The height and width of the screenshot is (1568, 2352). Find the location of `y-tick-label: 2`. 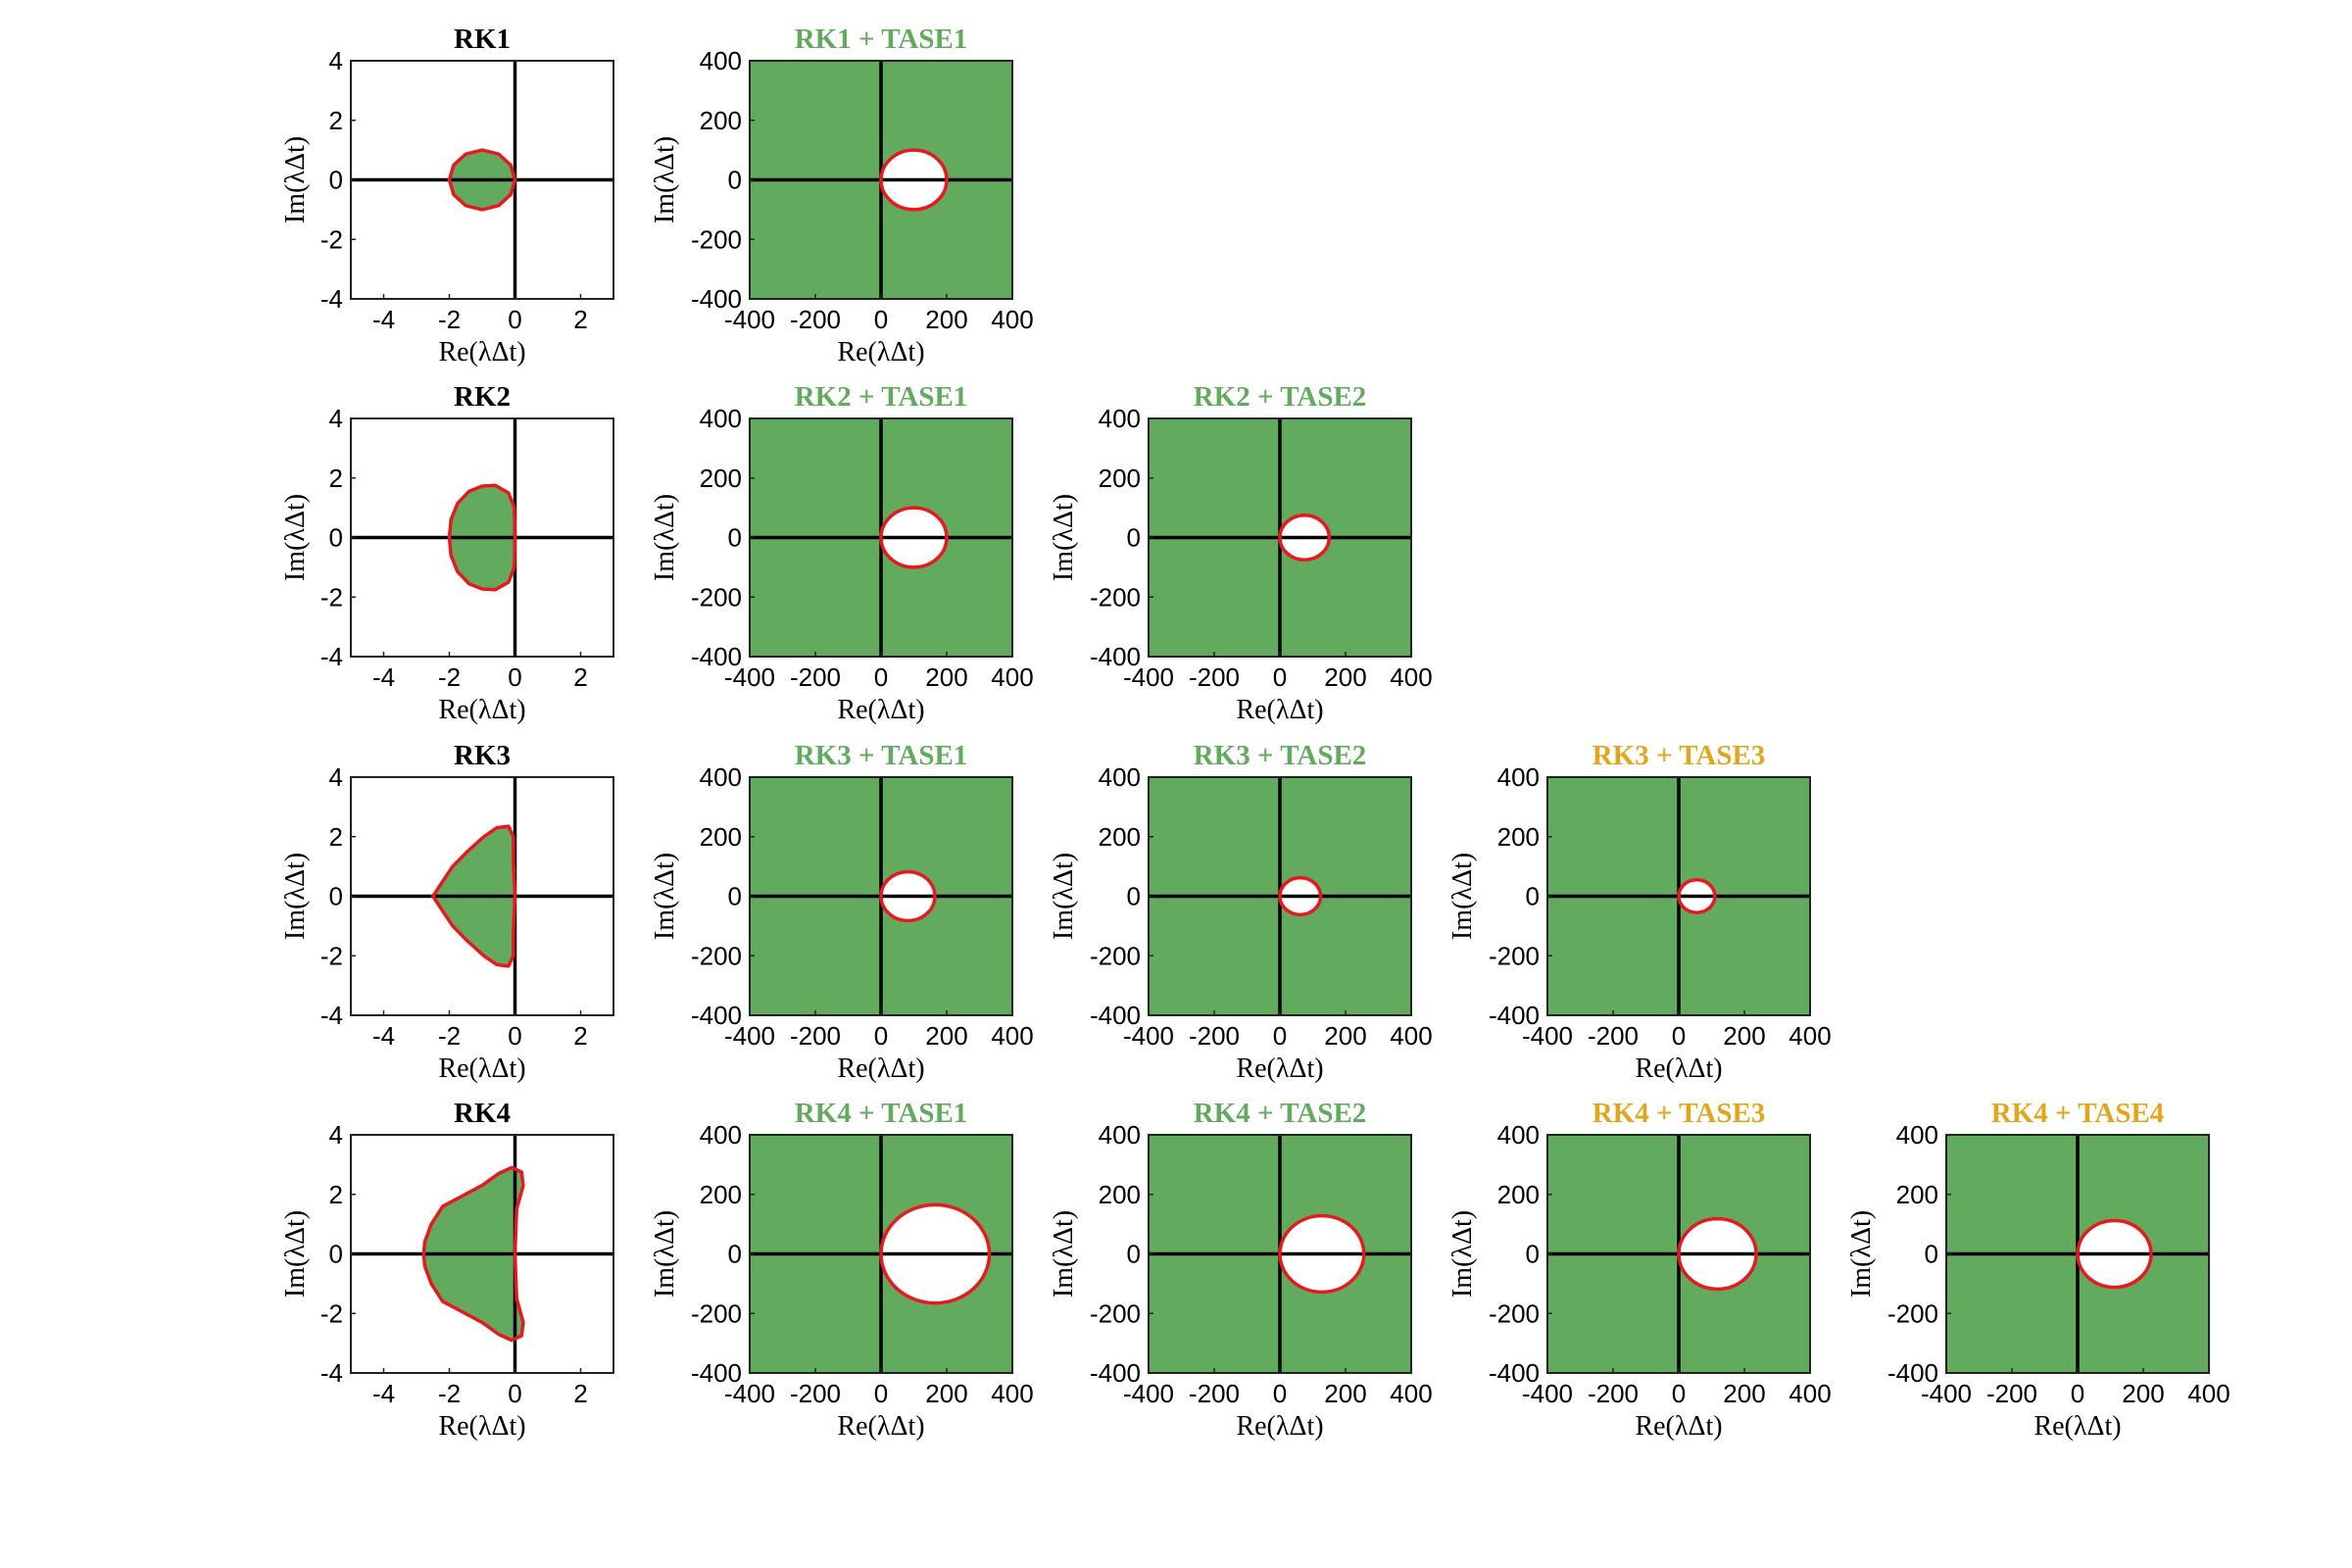

y-tick-label: 2 is located at coordinates (336, 837).